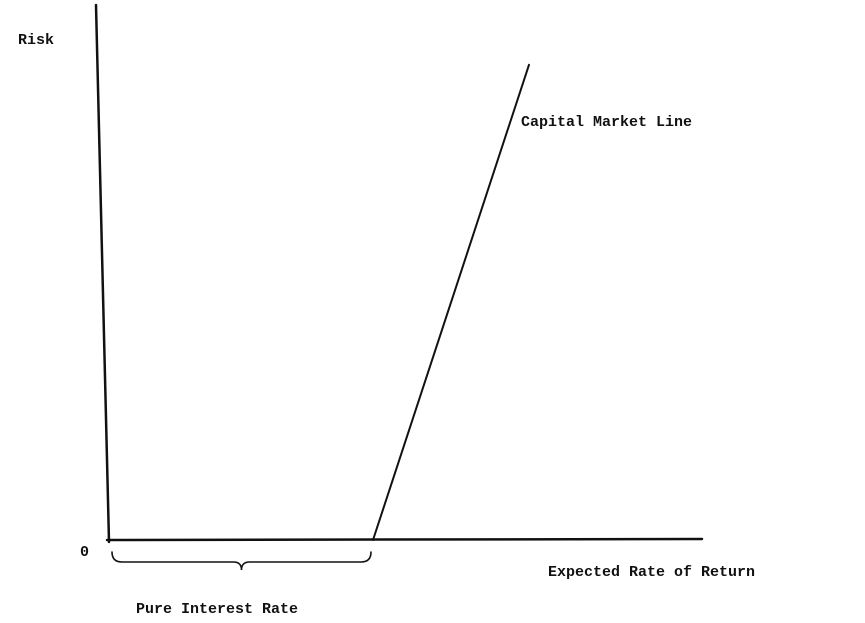 The height and width of the screenshot is (623, 865). Describe the element at coordinates (241, 561) in the screenshot. I see `pure-interest-rate-brace` at that location.